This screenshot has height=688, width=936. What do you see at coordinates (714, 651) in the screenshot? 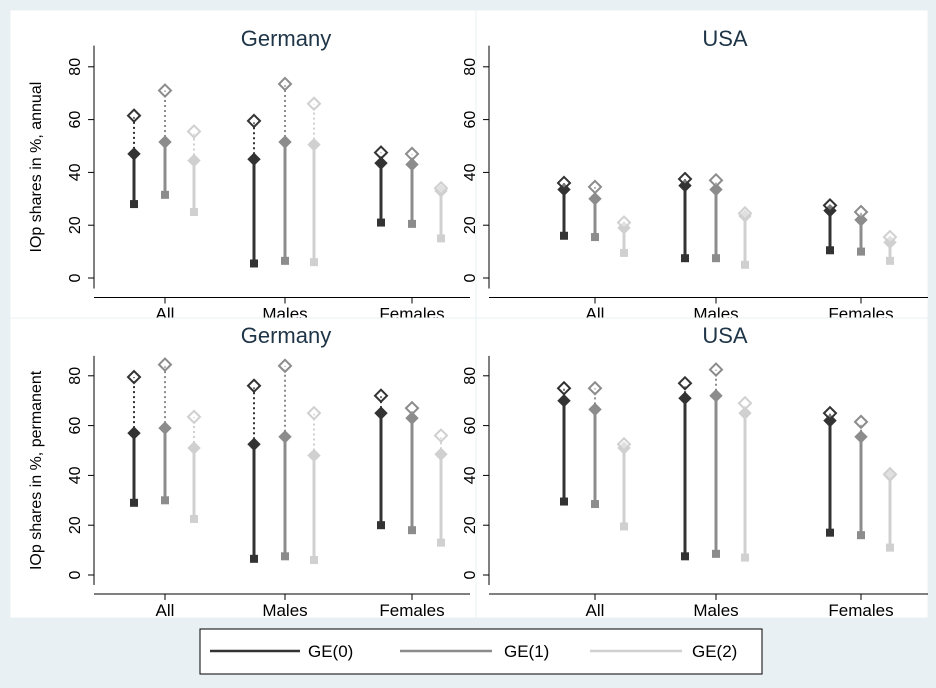
I see `legend-label-ge2: GE(2)` at bounding box center [714, 651].